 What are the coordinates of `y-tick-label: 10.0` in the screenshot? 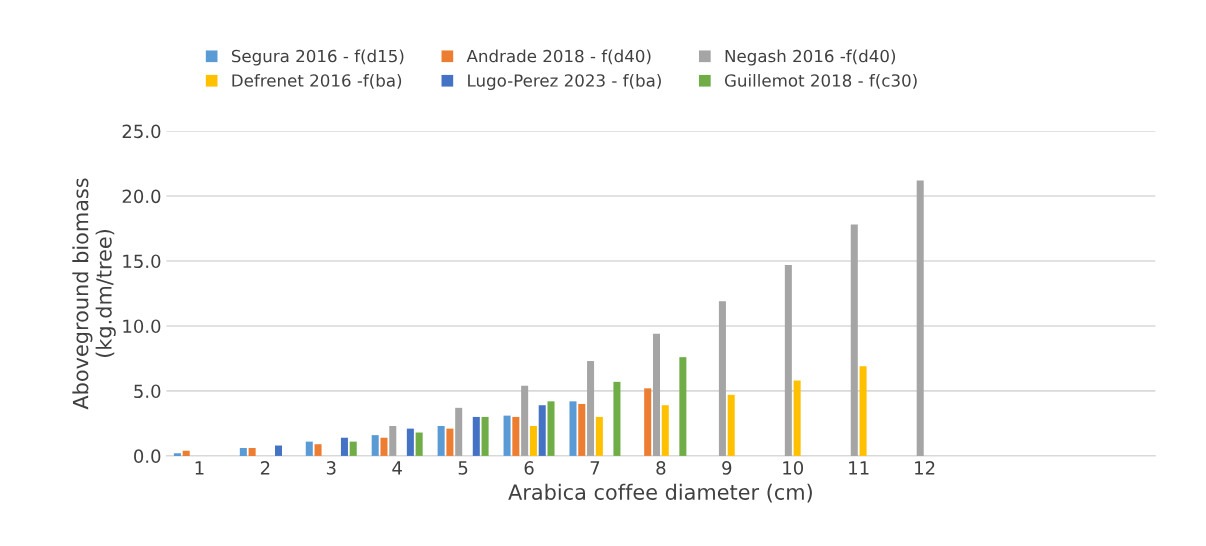 It's located at (142, 326).